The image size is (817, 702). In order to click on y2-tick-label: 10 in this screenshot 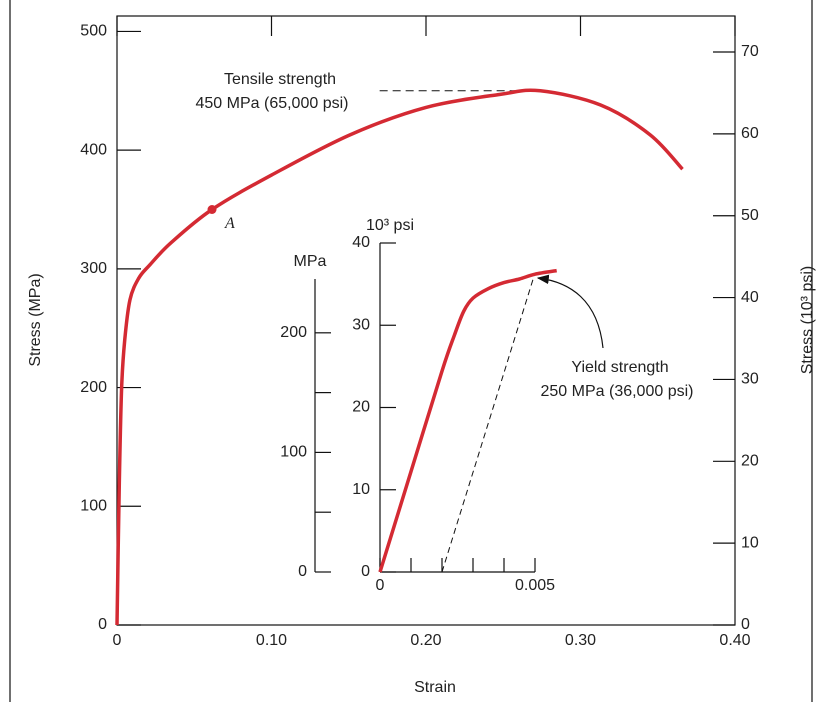, I will do `click(750, 542)`.